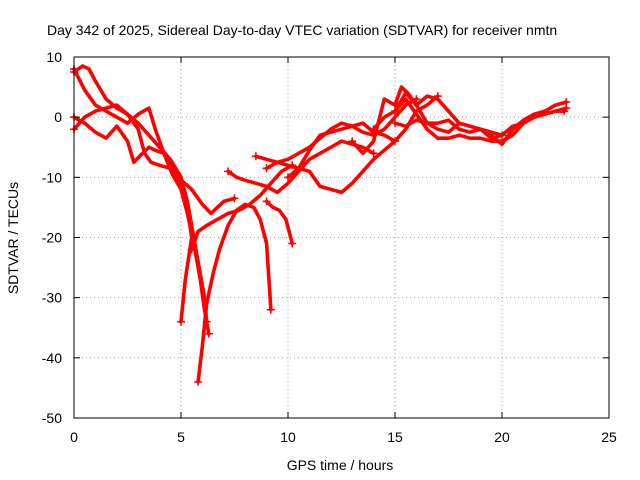 This screenshot has width=640, height=480. I want to click on y-tick-label: -50, so click(52, 418).